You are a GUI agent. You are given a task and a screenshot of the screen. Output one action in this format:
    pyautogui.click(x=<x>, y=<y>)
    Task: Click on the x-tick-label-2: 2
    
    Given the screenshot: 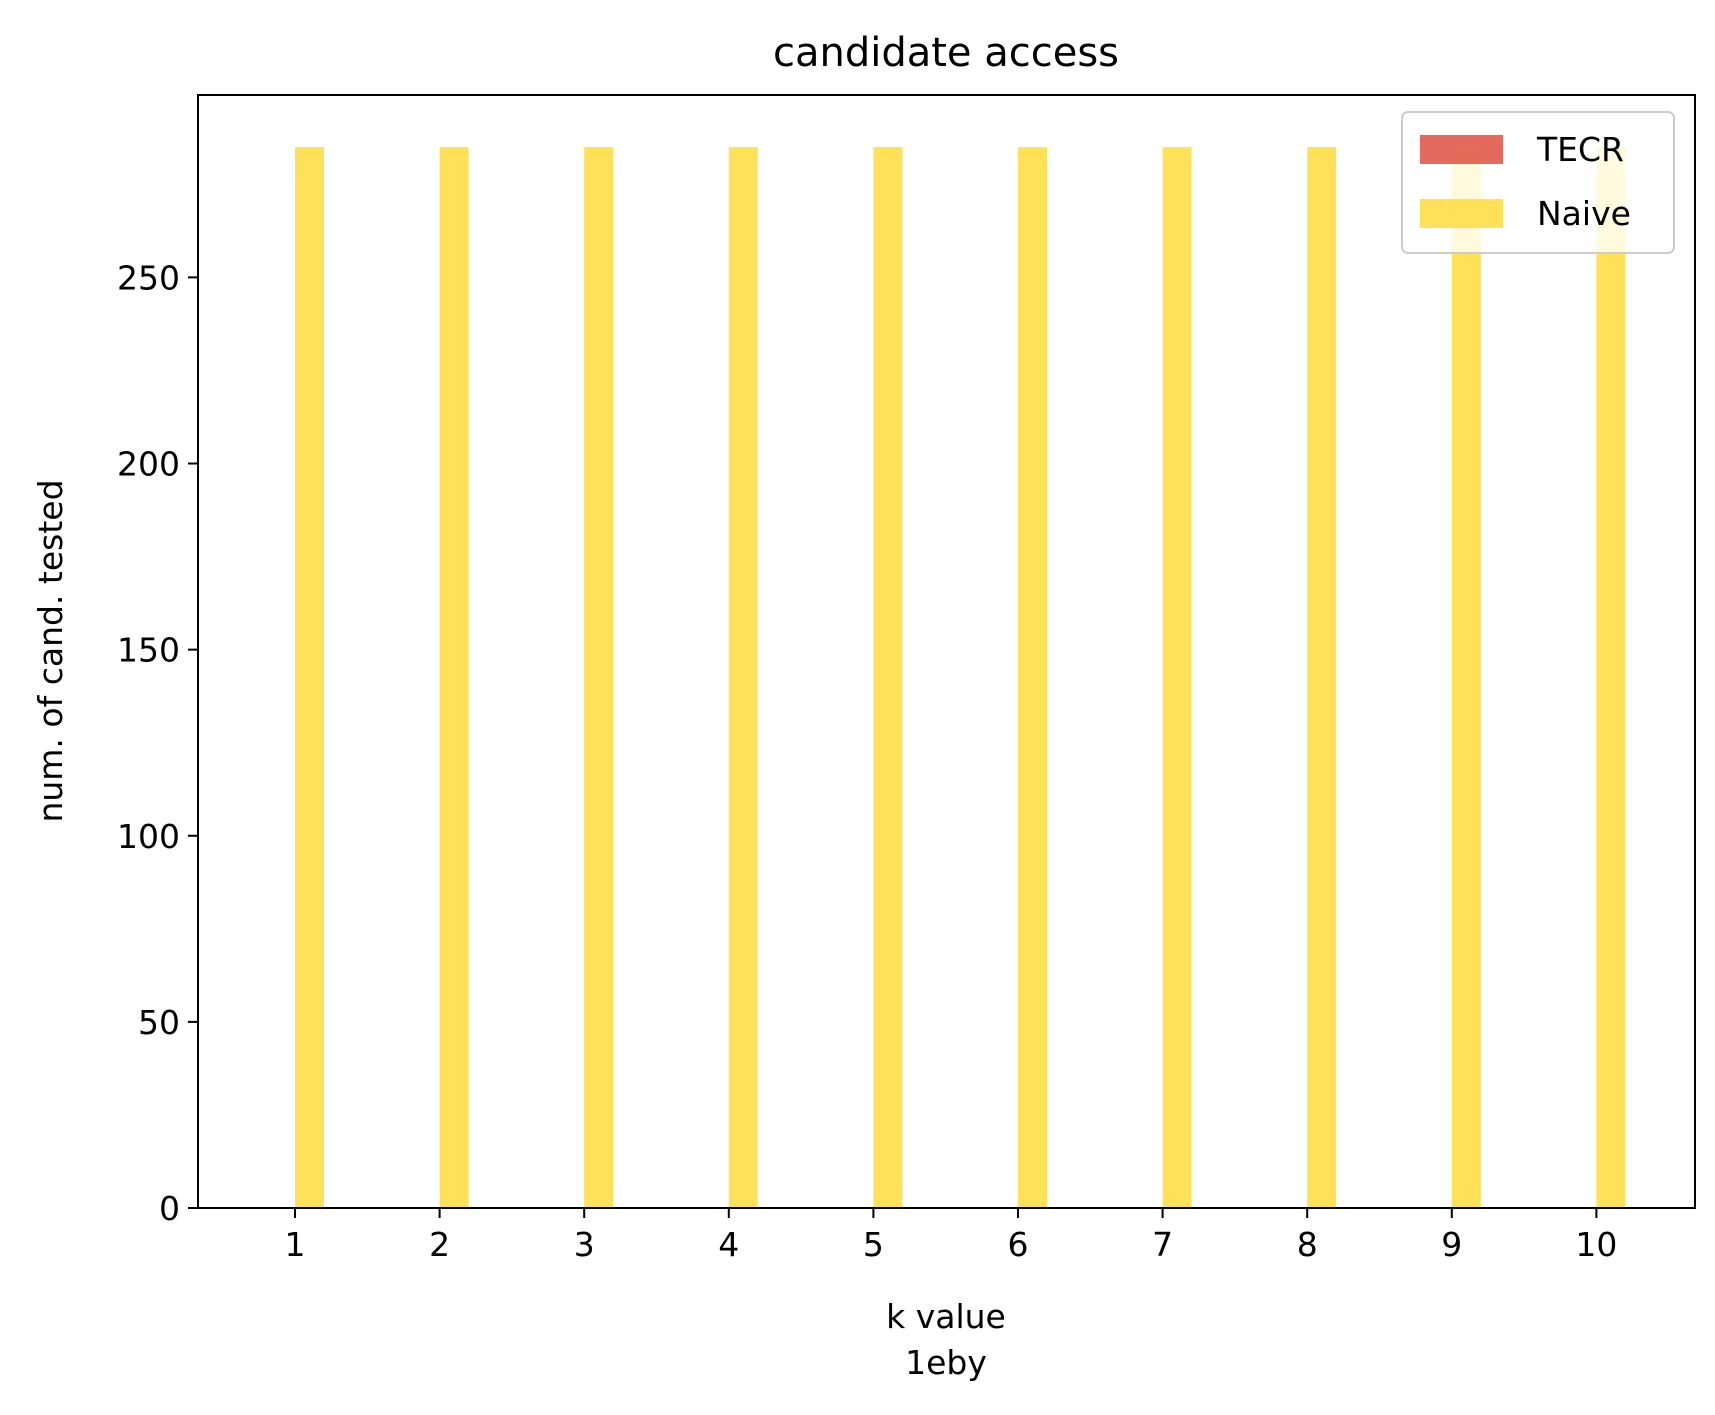 What is the action you would take?
    pyautogui.click(x=439, y=1244)
    